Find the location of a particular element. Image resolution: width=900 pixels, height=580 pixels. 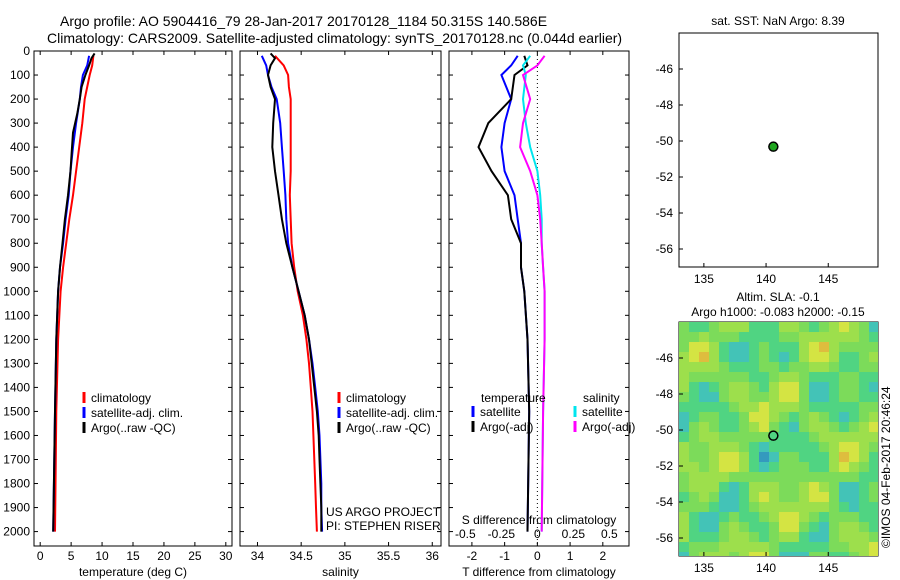

imos-credit: ©IMOS 04-Feb-2017 20:46:24 is located at coordinates (886, 467).